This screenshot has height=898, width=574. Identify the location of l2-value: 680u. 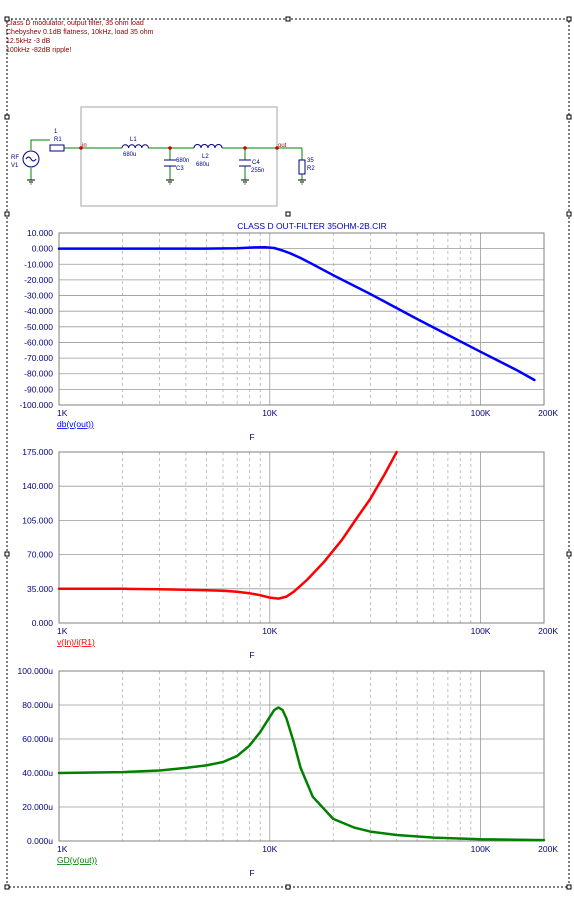
(202, 165).